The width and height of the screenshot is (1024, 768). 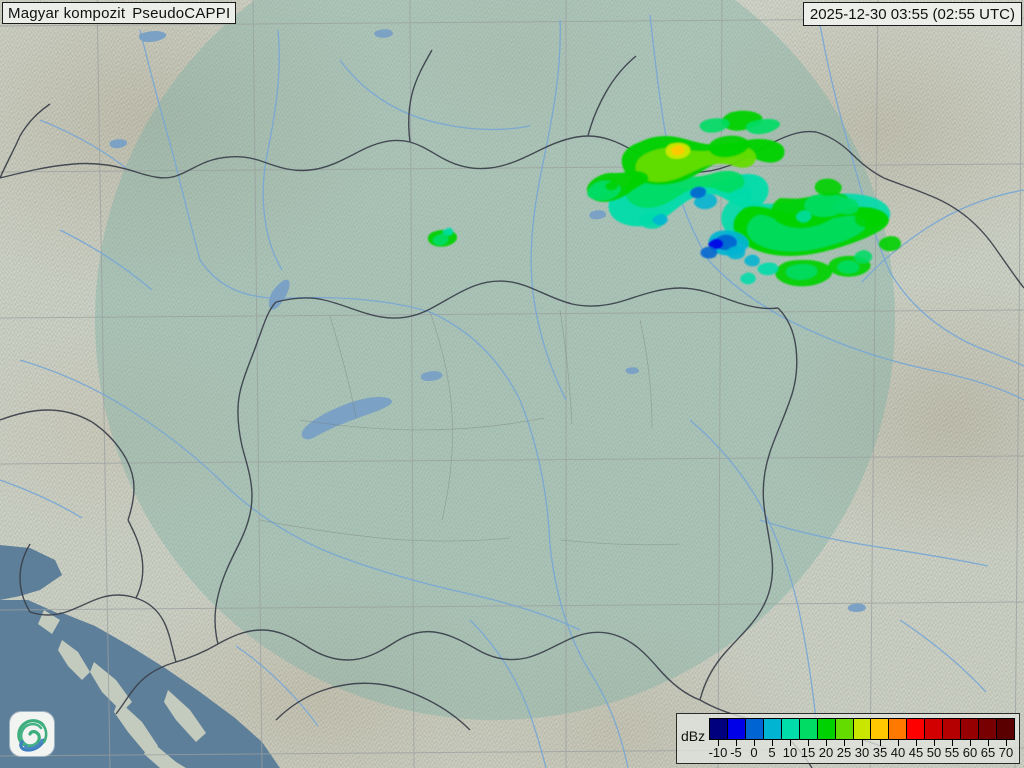 I want to click on legend-tick-label: 55, so click(x=952, y=752).